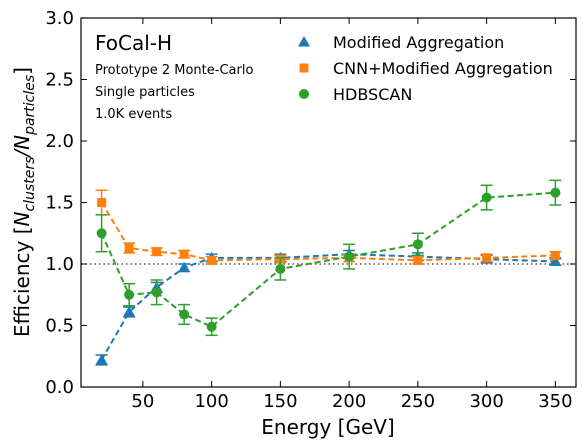  I want to click on y-title-num-sub: clusters, so click(30, 184).